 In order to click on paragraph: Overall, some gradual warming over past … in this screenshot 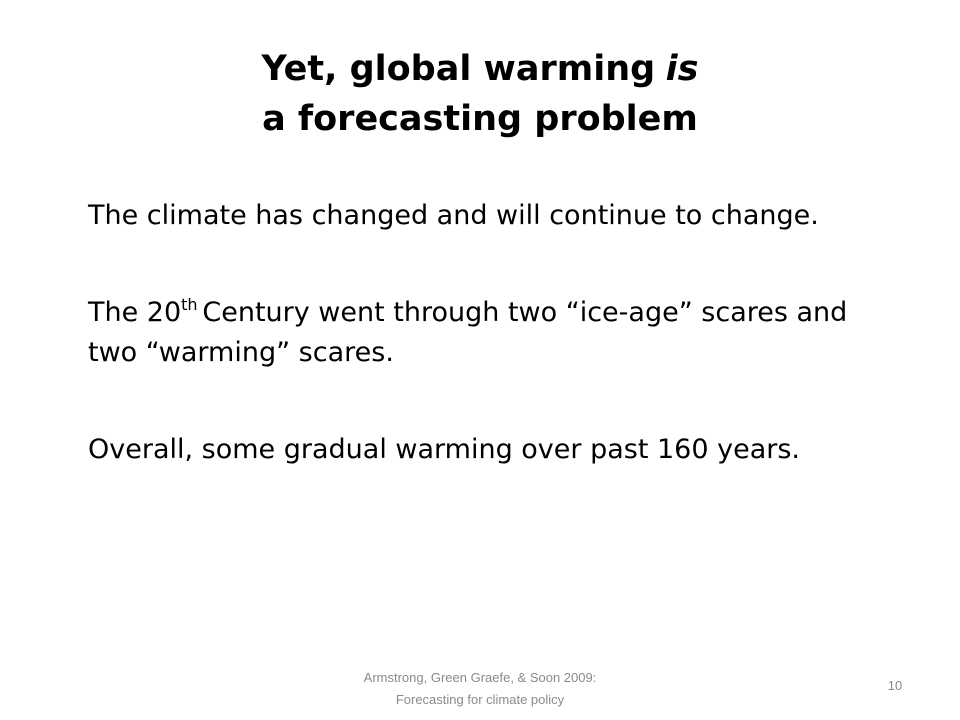, I will do `click(444, 449)`.